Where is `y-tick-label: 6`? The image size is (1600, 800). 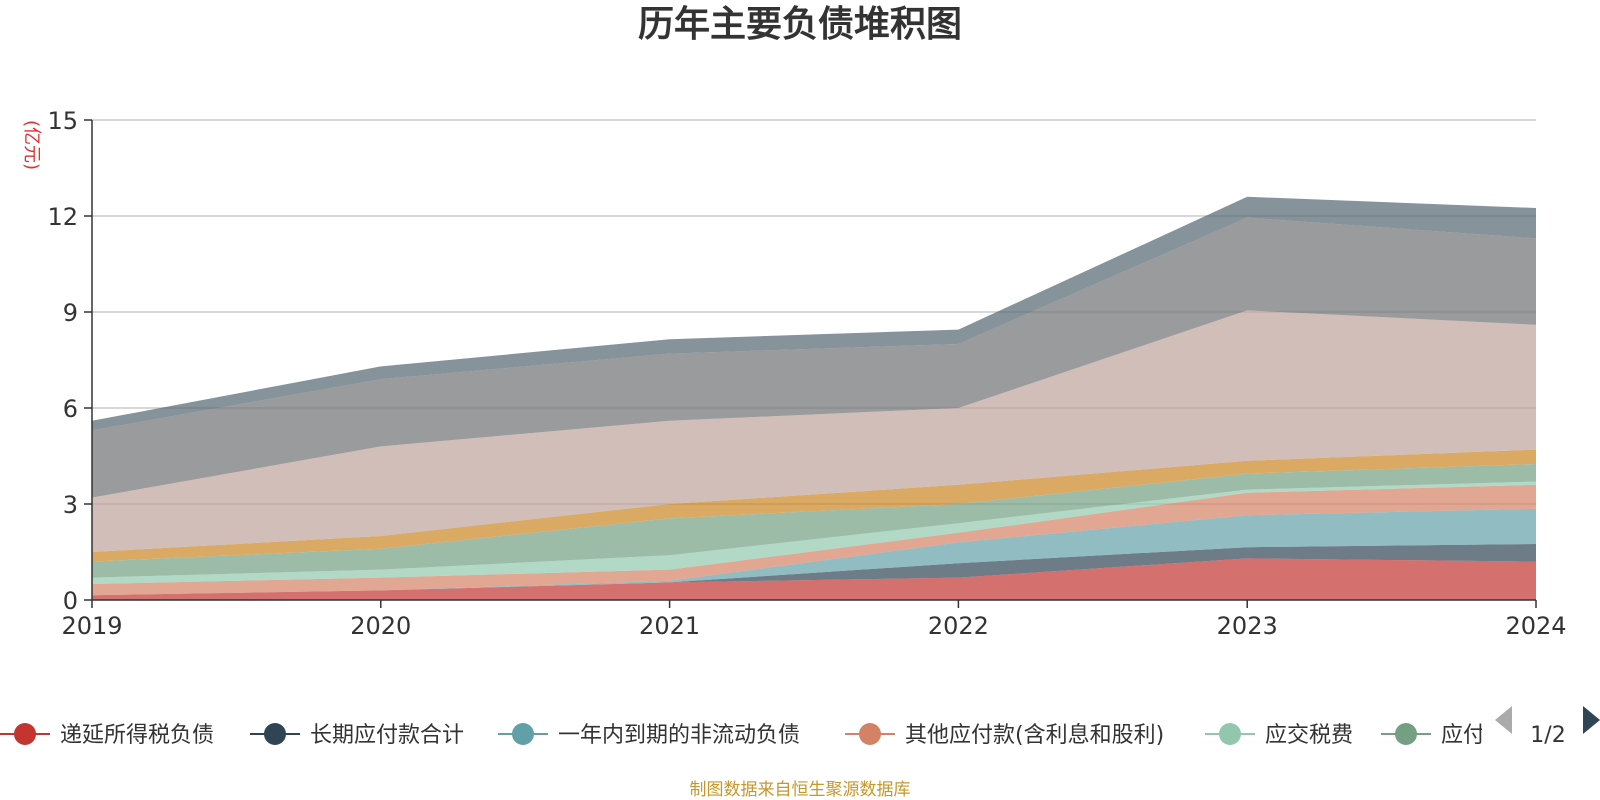
y-tick-label: 6 is located at coordinates (70, 409).